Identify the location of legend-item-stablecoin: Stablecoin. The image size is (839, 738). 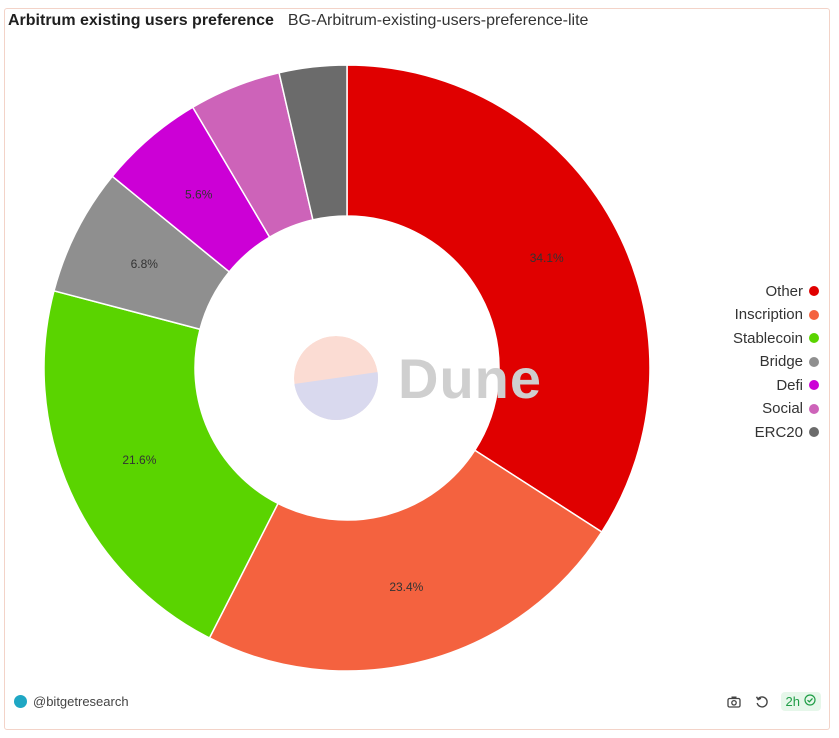
(776, 338).